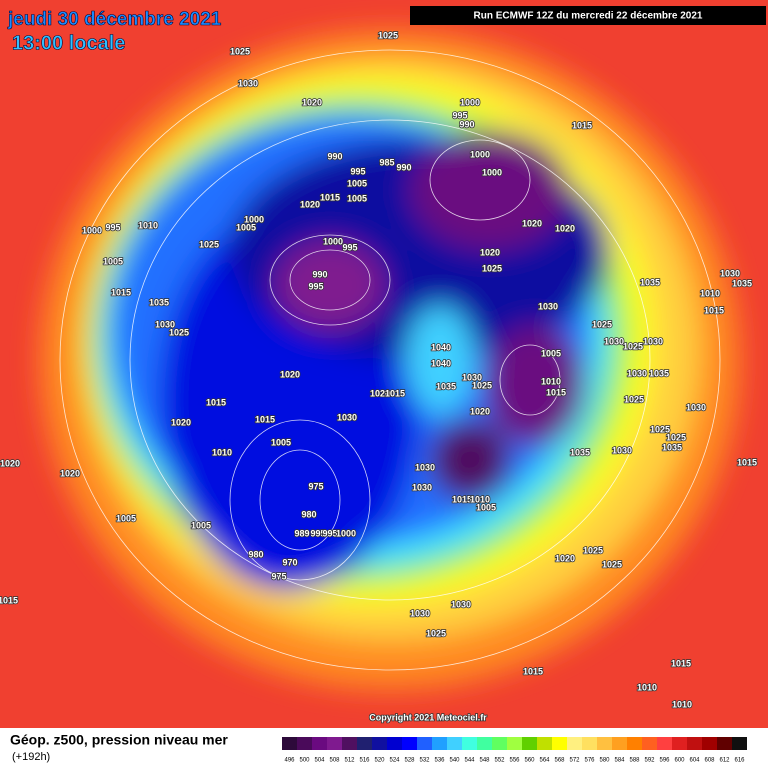 This screenshot has width=768, height=773. What do you see at coordinates (724, 761) in the screenshot?
I see `scale-label: 612` at bounding box center [724, 761].